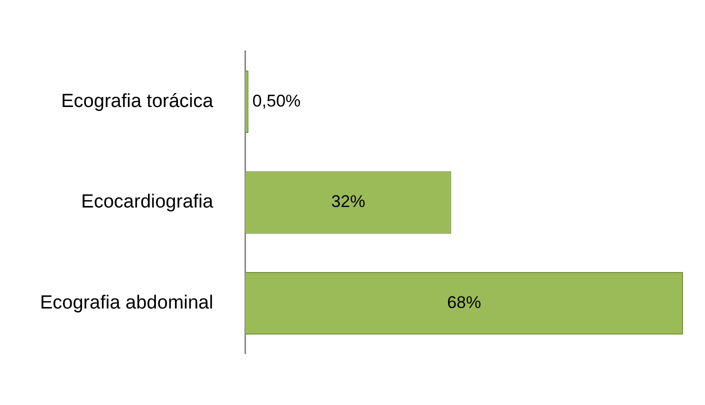 The height and width of the screenshot is (405, 705). Describe the element at coordinates (137, 101) in the screenshot. I see `y-tick-label: Ecografia torácica` at that location.